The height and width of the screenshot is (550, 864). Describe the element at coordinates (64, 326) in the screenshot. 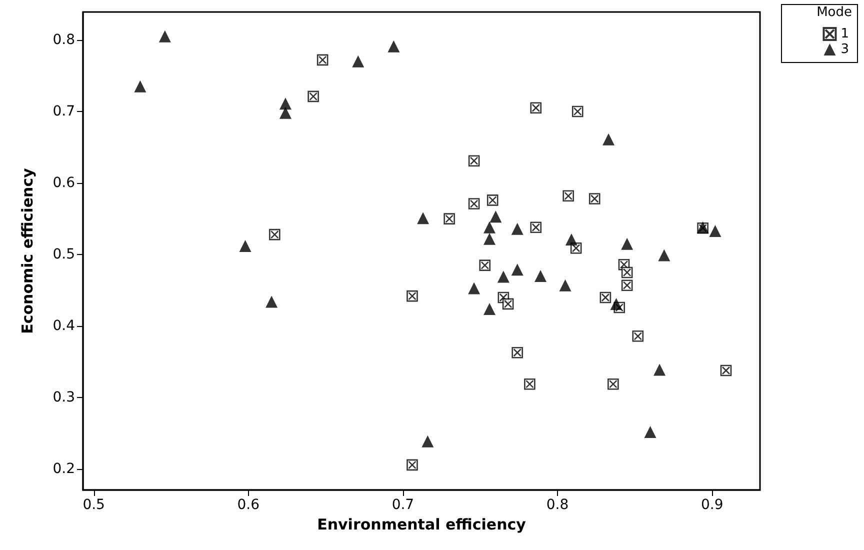

I see `y-tick-label: 0.4` at that location.